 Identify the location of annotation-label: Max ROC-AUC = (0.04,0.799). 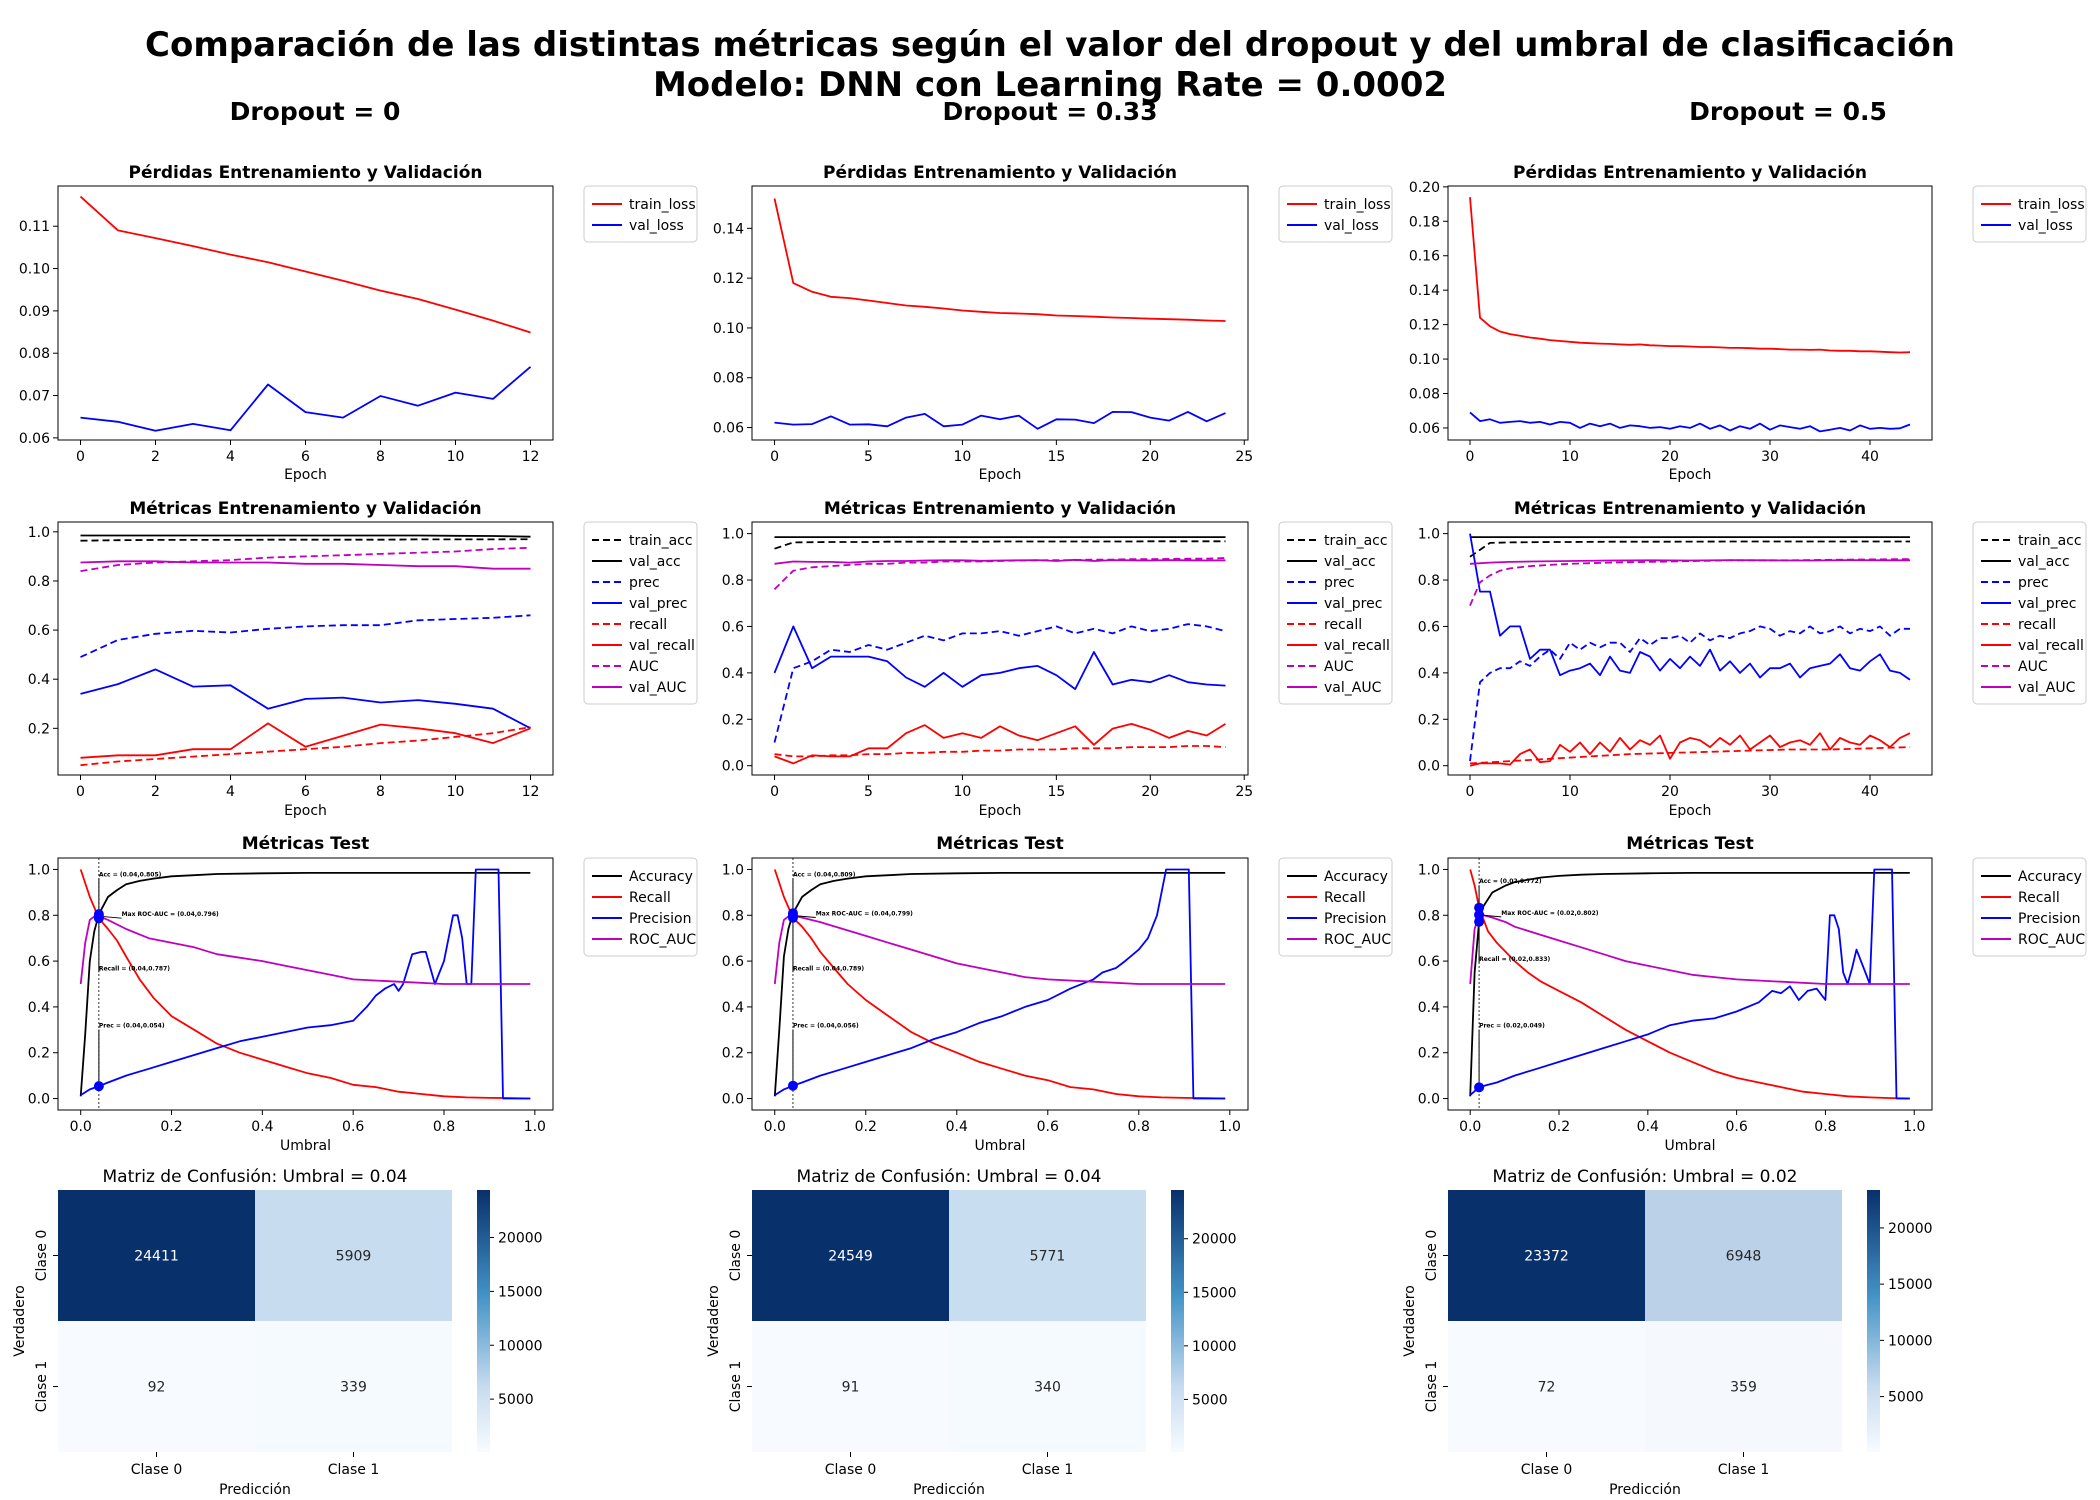
(864, 914).